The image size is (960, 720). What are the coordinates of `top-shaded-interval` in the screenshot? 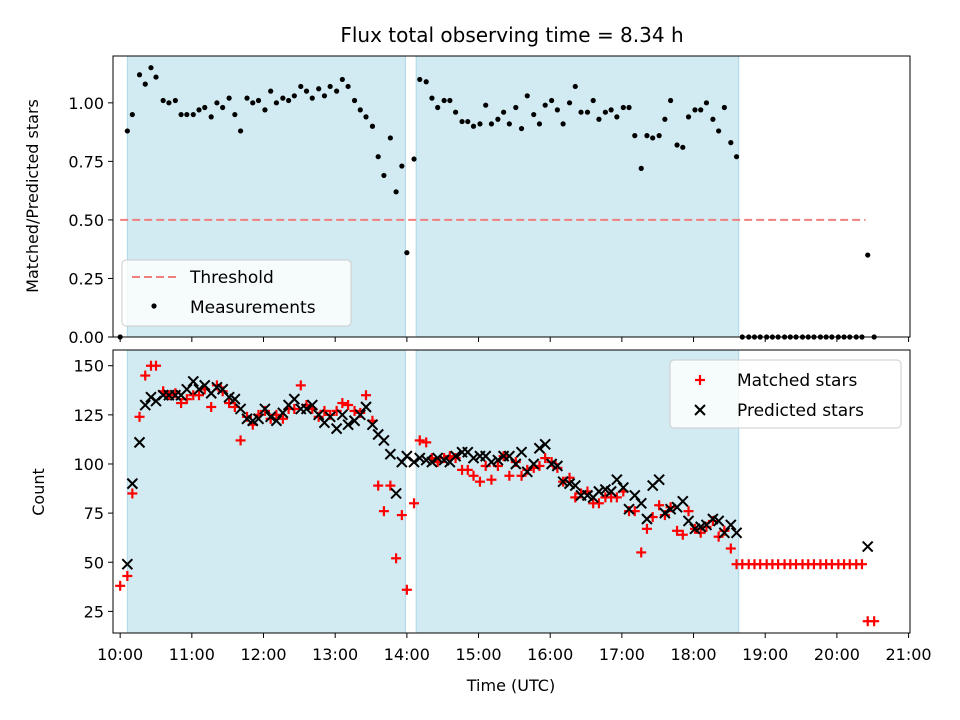 It's located at (577, 196).